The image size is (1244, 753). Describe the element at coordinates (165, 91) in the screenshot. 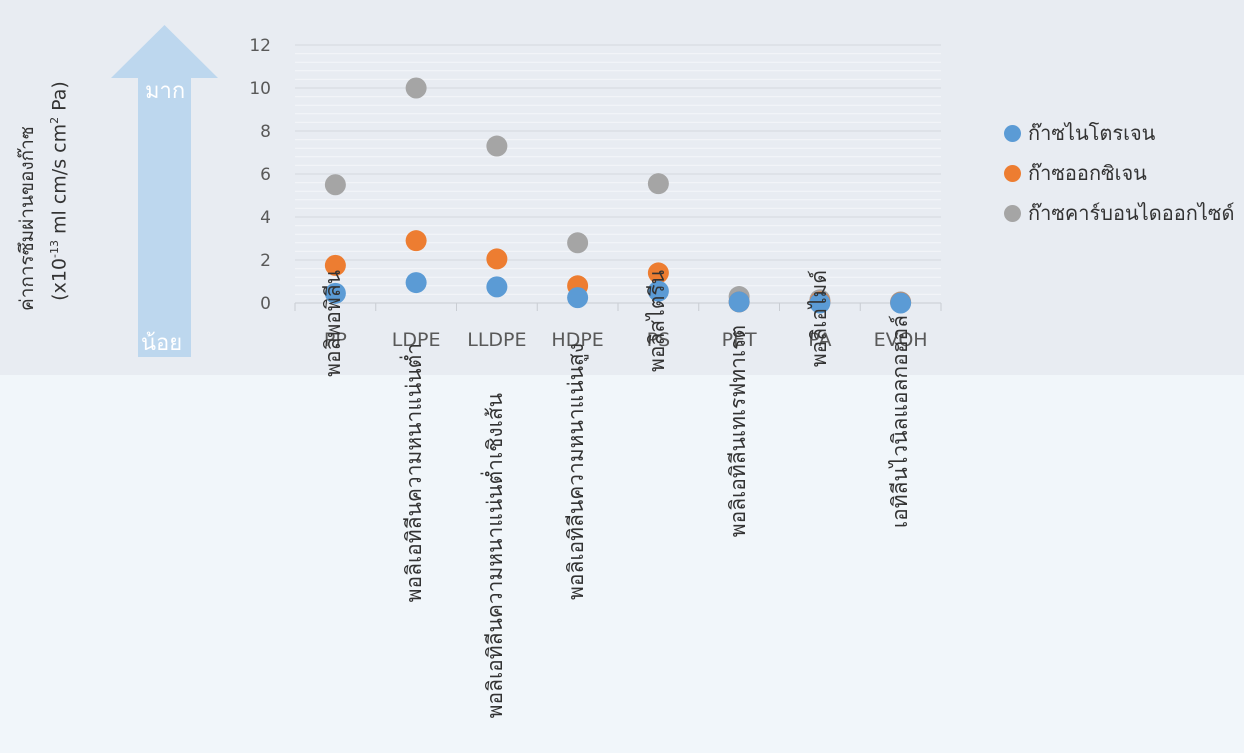

I see `arrow-top-word: มาก` at that location.